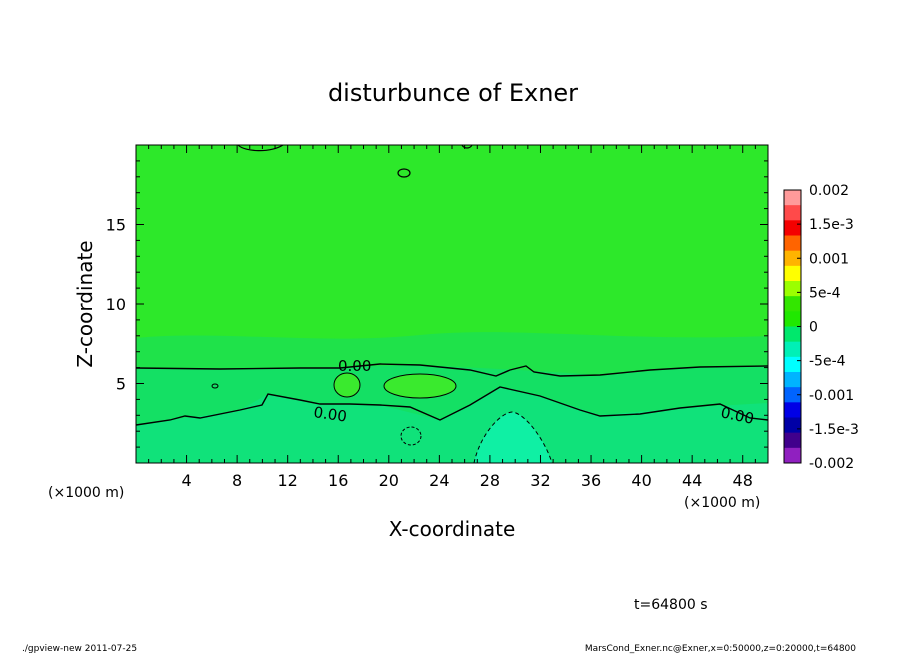  What do you see at coordinates (540, 480) in the screenshot?
I see `x-tick-label: 32` at bounding box center [540, 480].